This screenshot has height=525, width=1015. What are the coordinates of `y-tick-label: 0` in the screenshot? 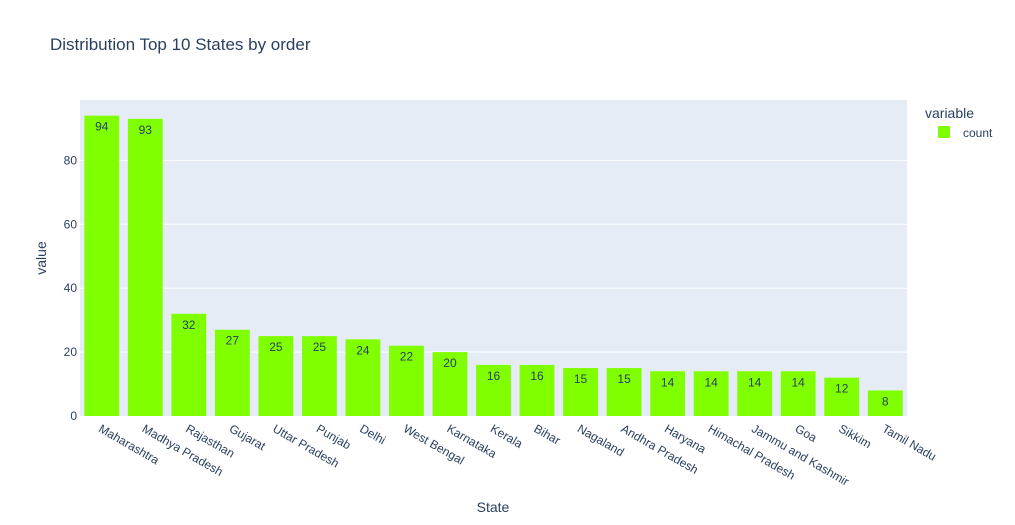 It's located at (73, 416).